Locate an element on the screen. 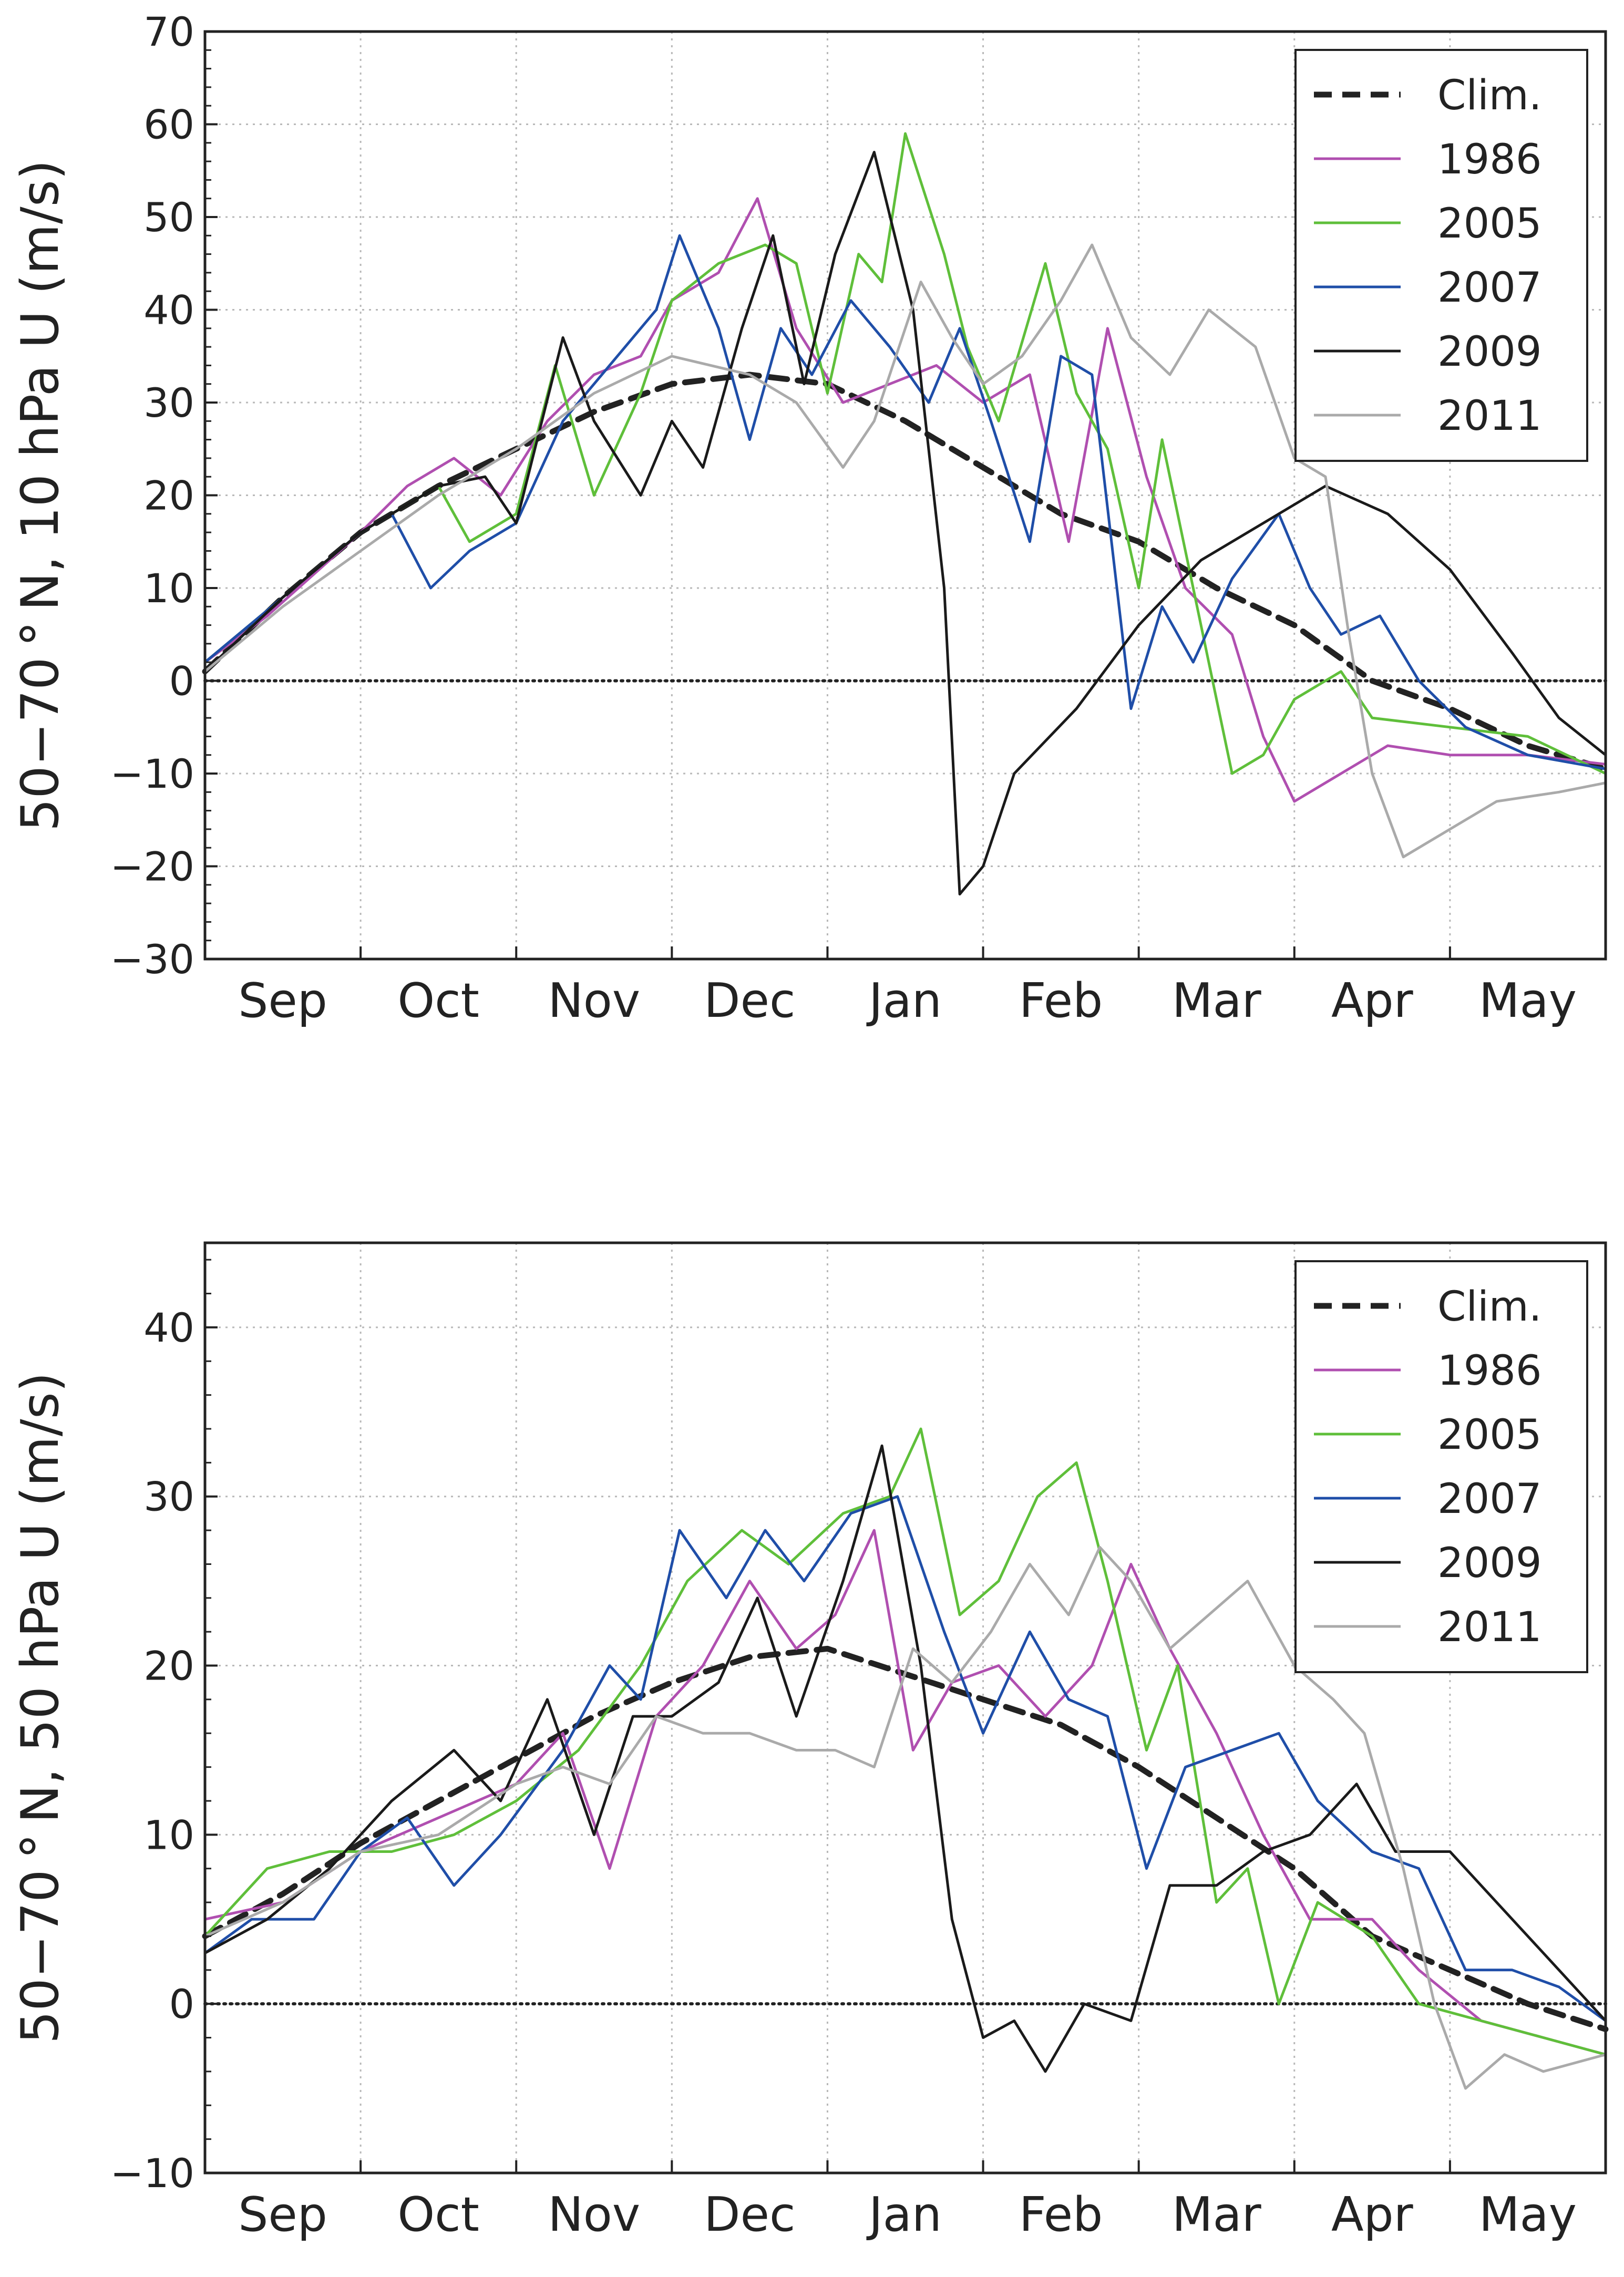 The image size is (1624, 2277). y-axis-label: 50−70 ° N, 50 hPa U (m/s) is located at coordinates (40, 1708).